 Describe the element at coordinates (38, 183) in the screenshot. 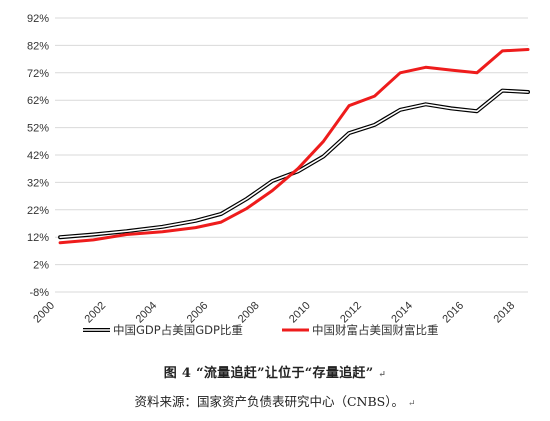

I see `y-tick-label: 32%` at that location.